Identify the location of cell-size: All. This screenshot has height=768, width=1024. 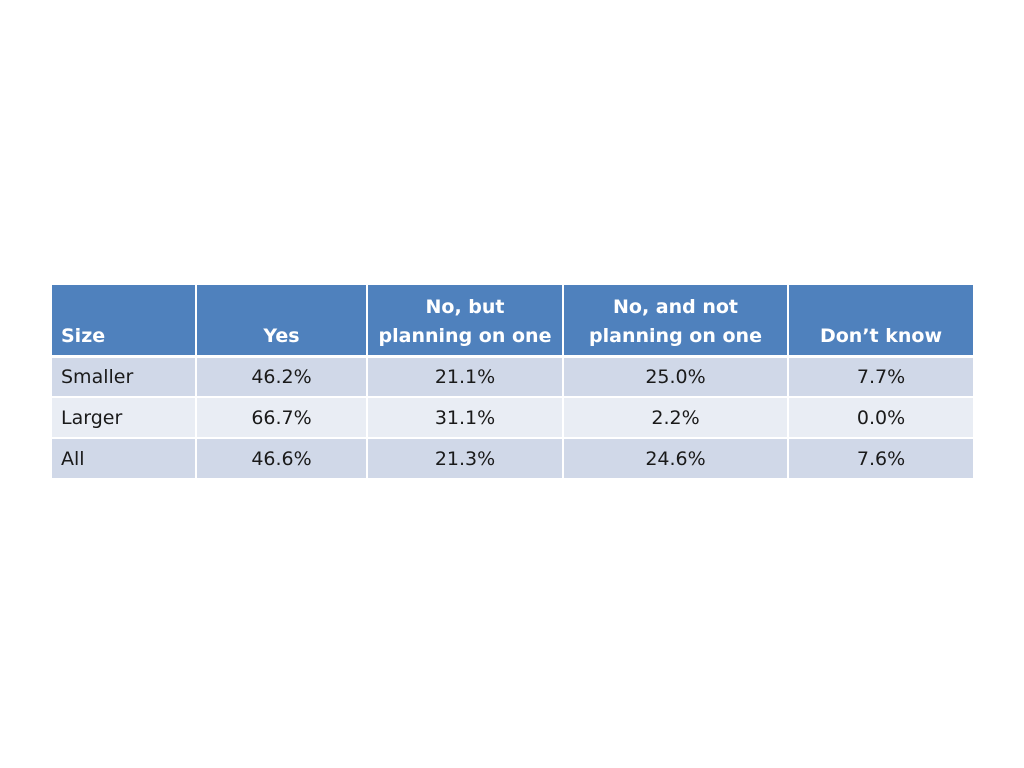
(124, 459).